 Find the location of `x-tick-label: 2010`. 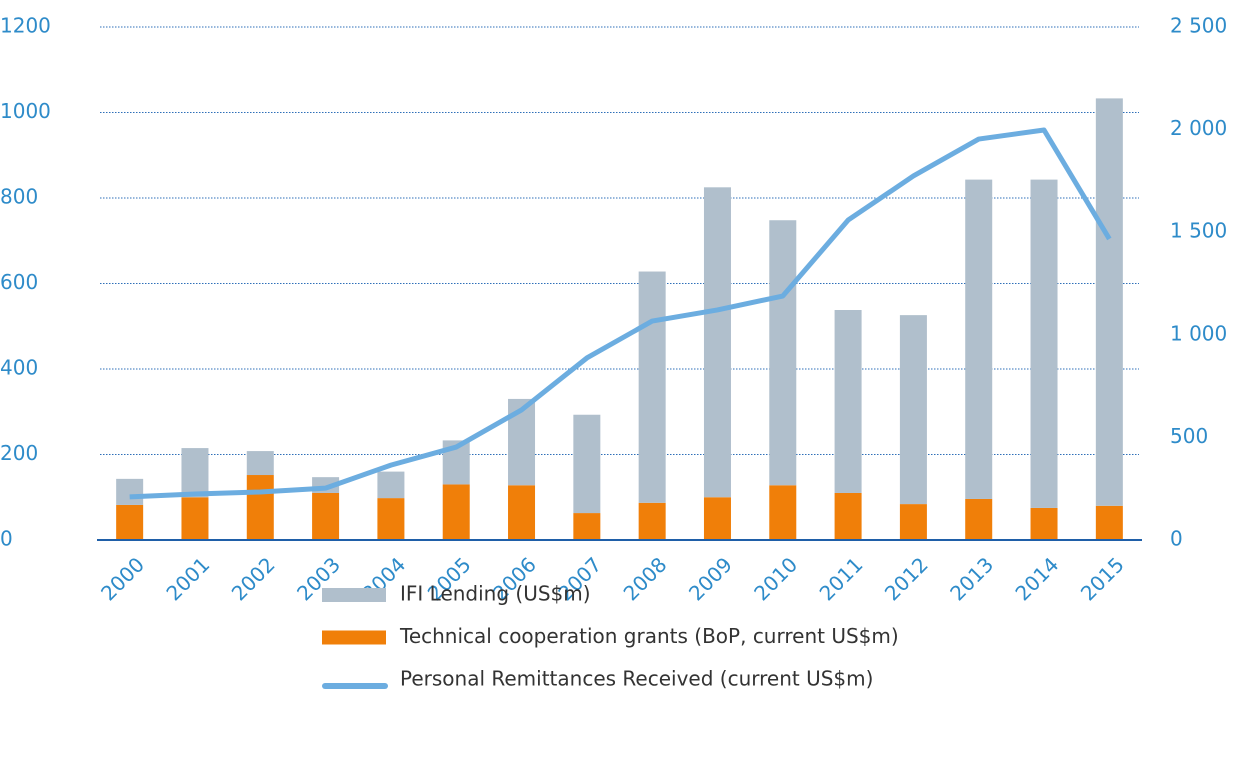

x-tick-label: 2010 is located at coordinates (775, 578).